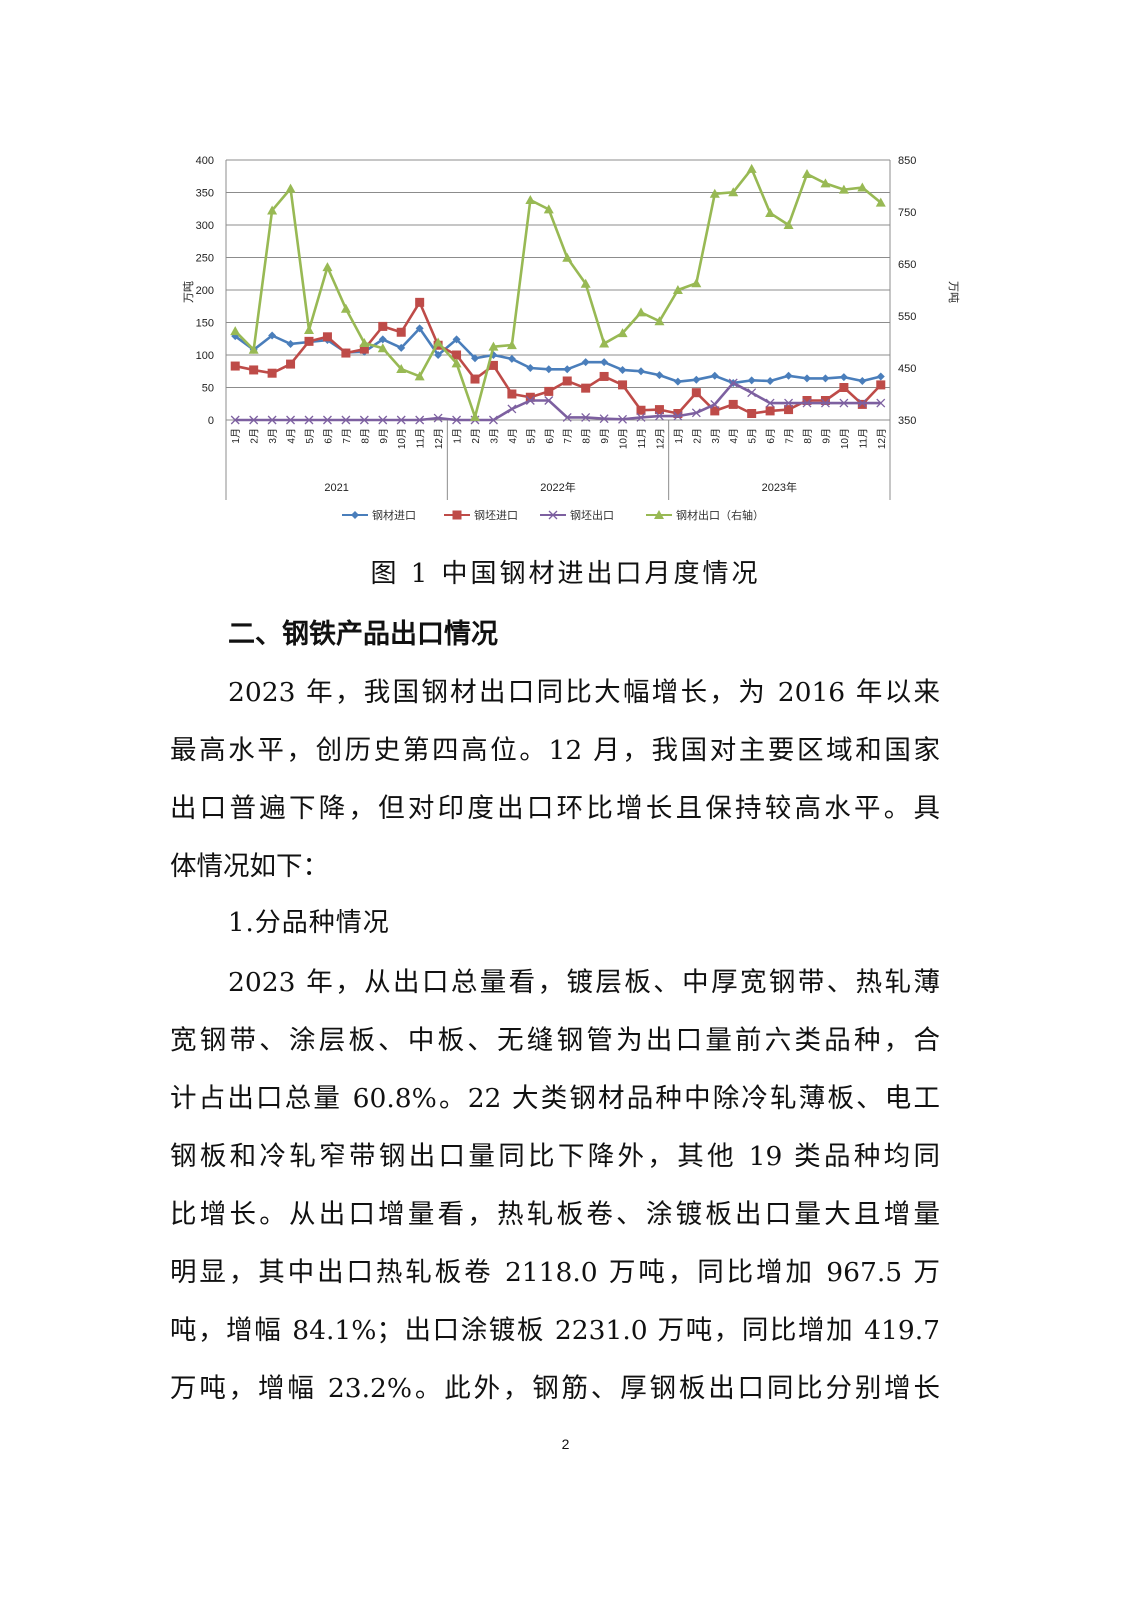 This screenshot has height=1600, width=1131. What do you see at coordinates (394, 515) in the screenshot?
I see `legend-label: 钢材进口` at bounding box center [394, 515].